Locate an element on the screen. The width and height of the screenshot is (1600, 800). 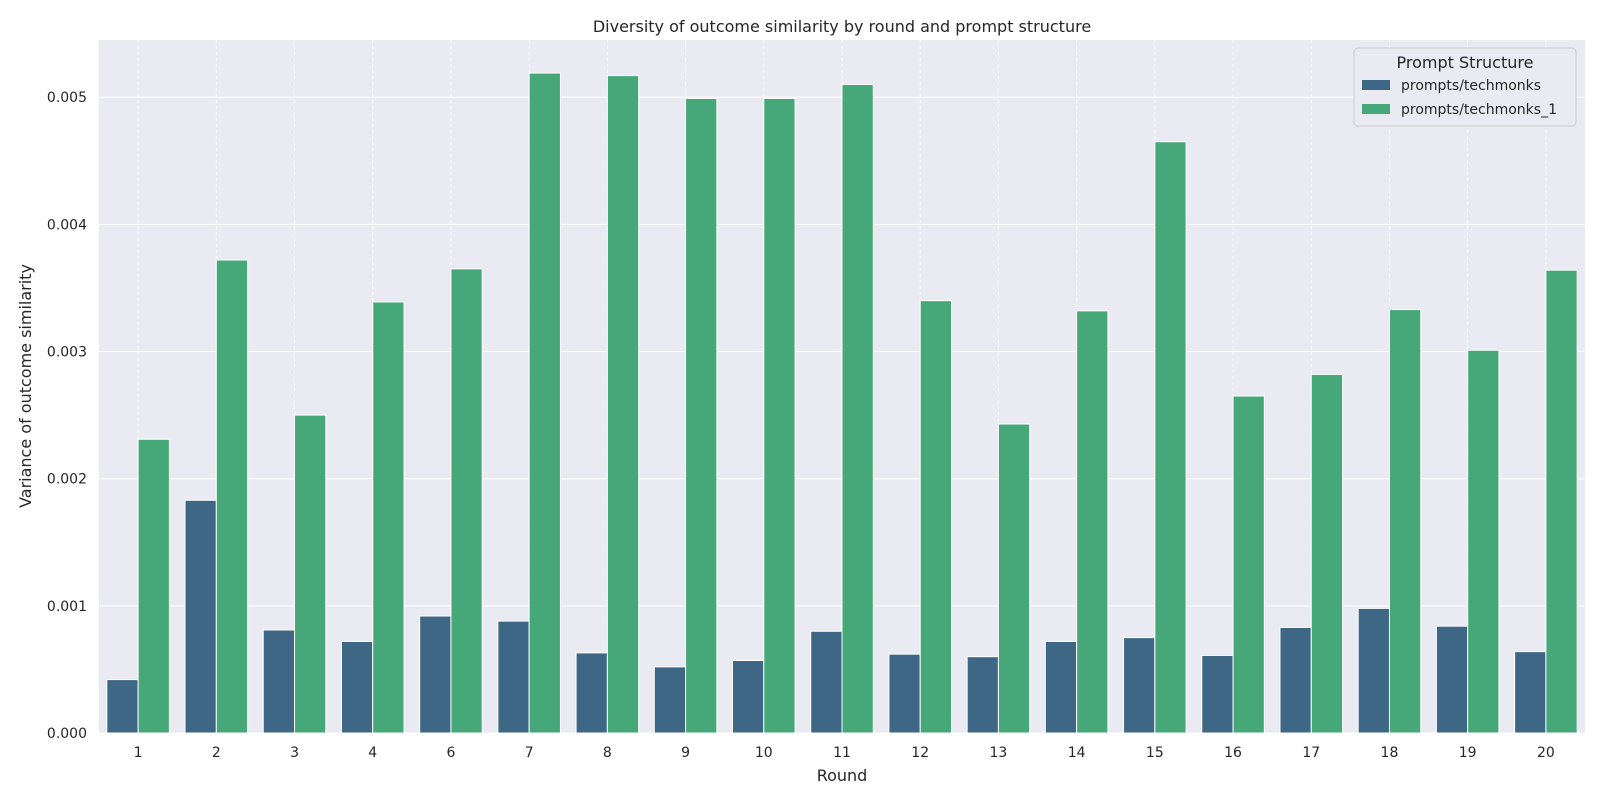
legend-title: Prompt Structure is located at coordinates (1465, 62).